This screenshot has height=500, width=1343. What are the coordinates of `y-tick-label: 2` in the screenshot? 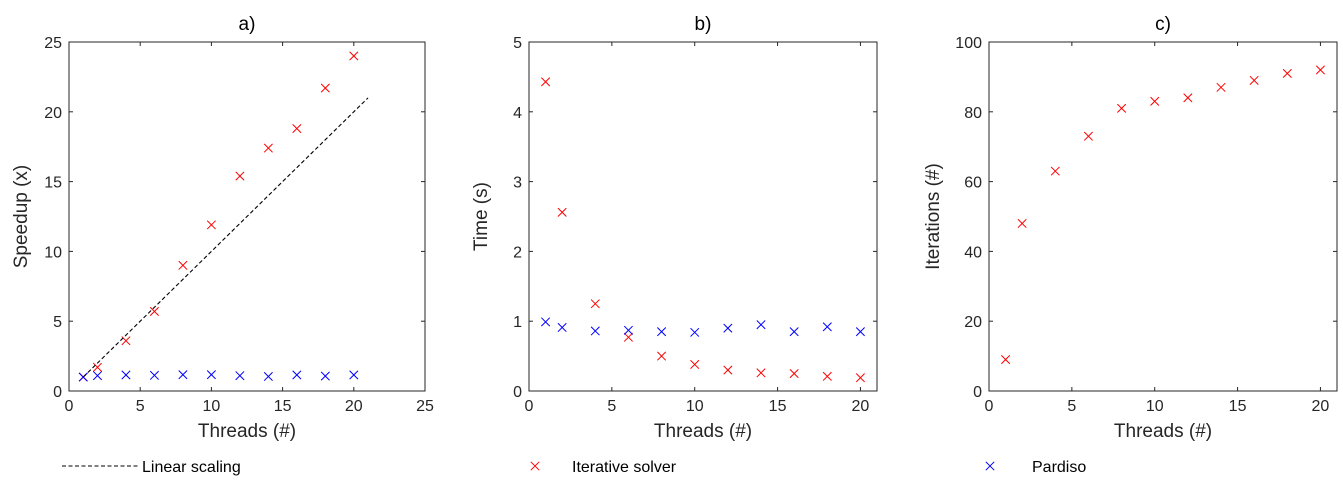 It's located at (517, 252).